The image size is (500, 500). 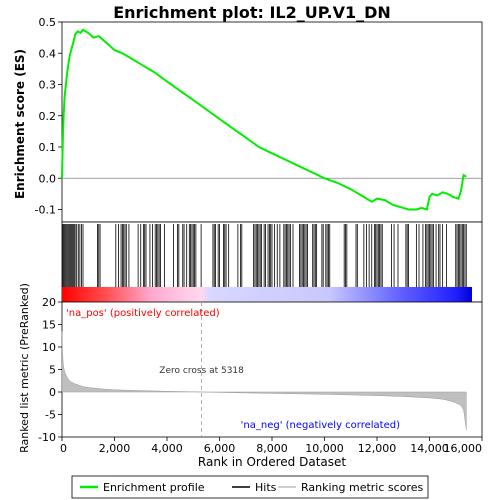 I want to click on es-y-tick-label: 0.4, so click(x=48, y=53).